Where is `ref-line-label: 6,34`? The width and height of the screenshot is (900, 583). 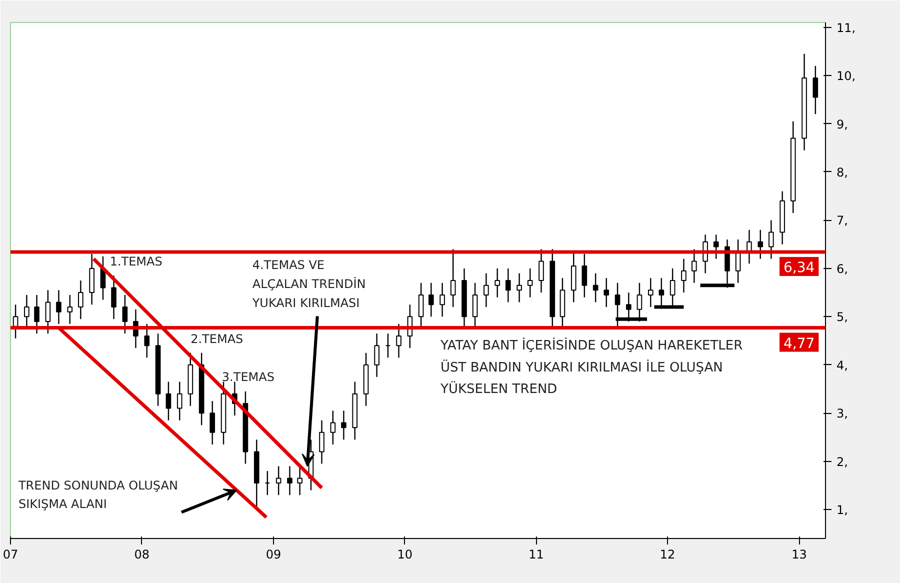 ref-line-label: 6,34 is located at coordinates (799, 268).